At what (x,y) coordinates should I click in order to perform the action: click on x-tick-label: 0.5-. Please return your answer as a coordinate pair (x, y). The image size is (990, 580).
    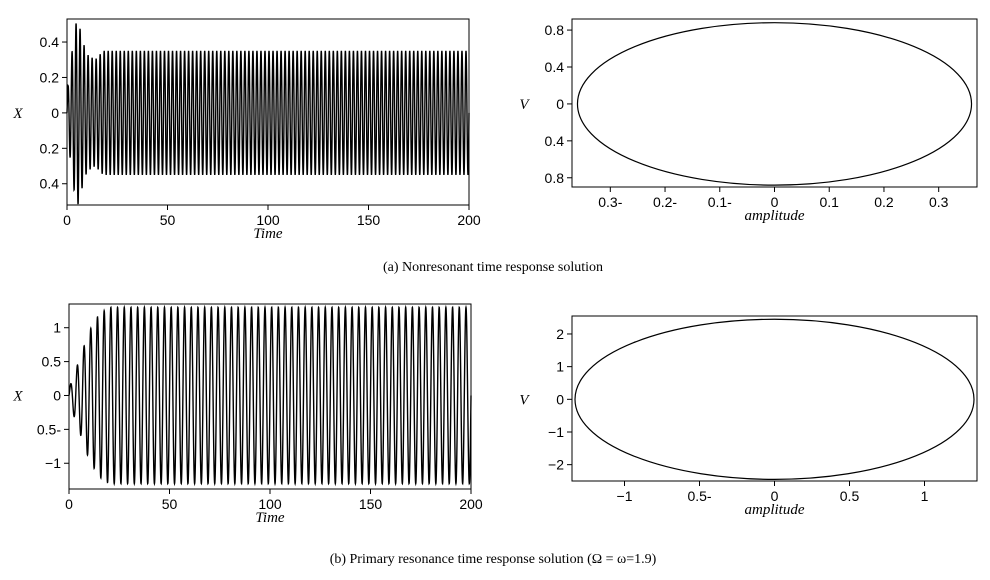
    Looking at the image, I should click on (699, 496).